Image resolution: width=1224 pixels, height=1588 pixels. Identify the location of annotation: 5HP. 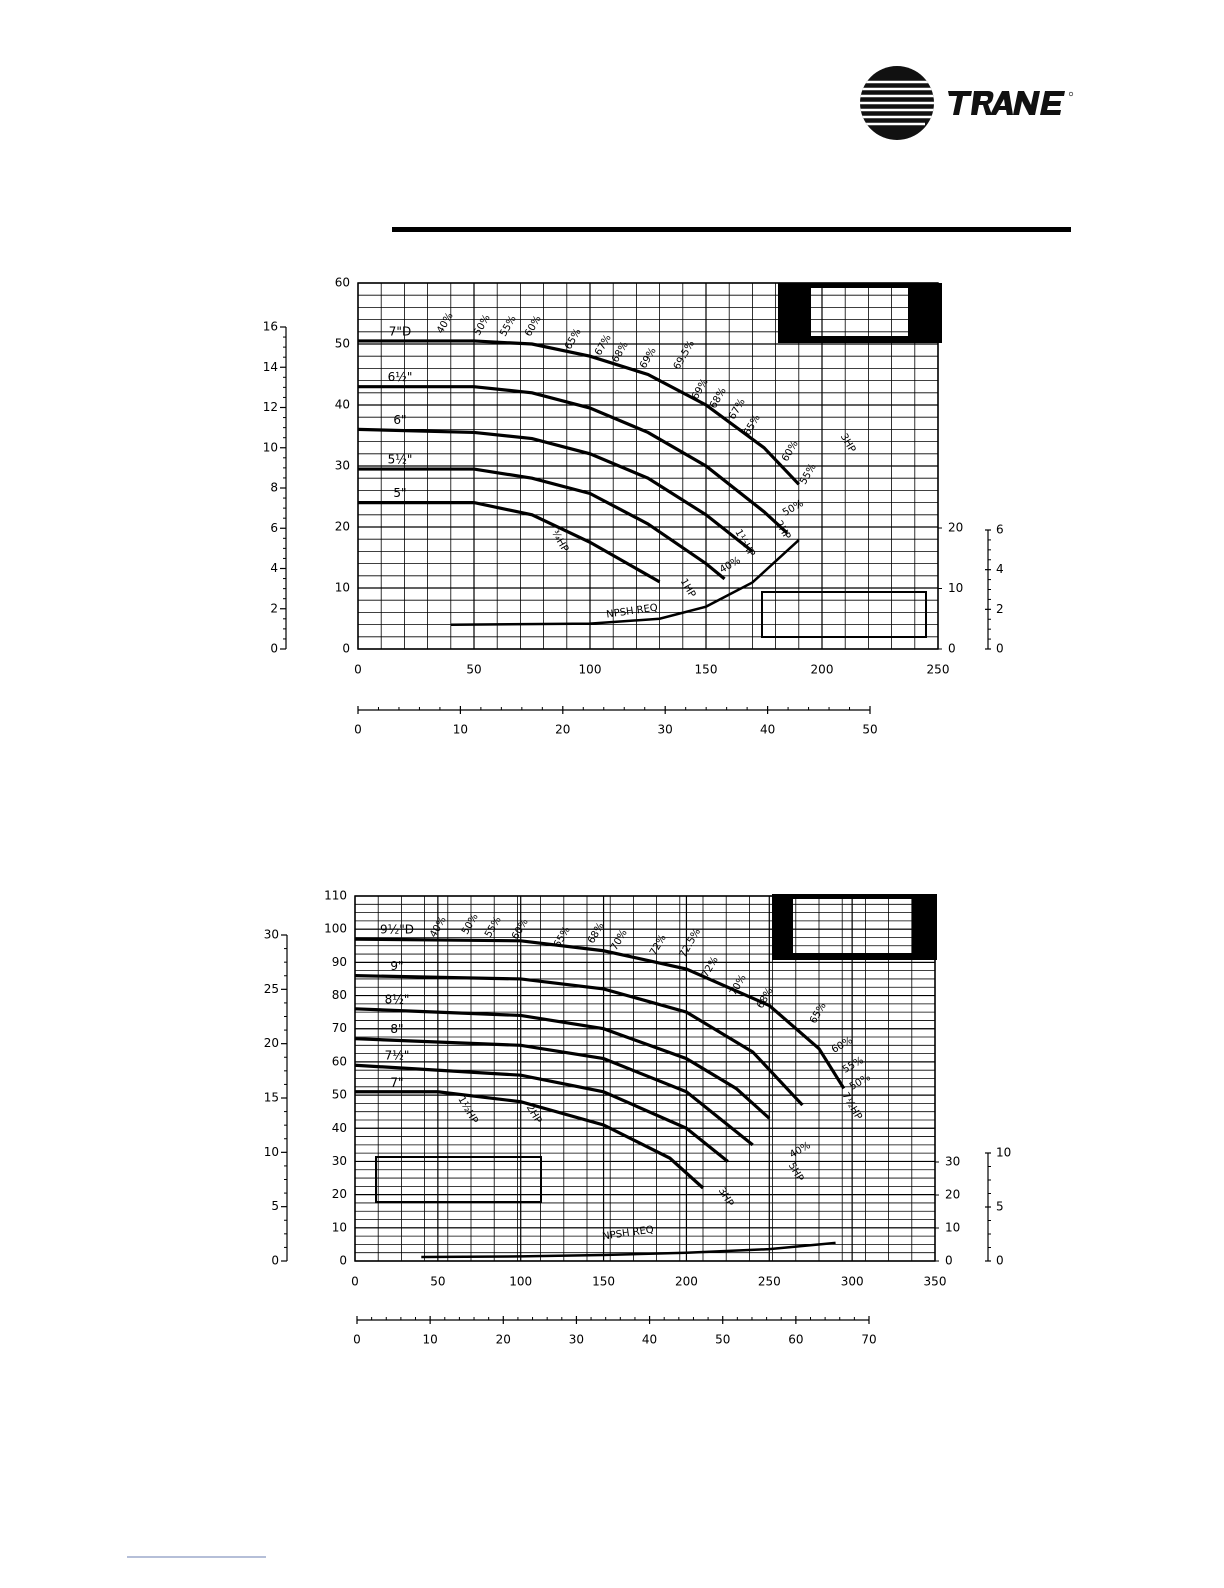
(795, 1172).